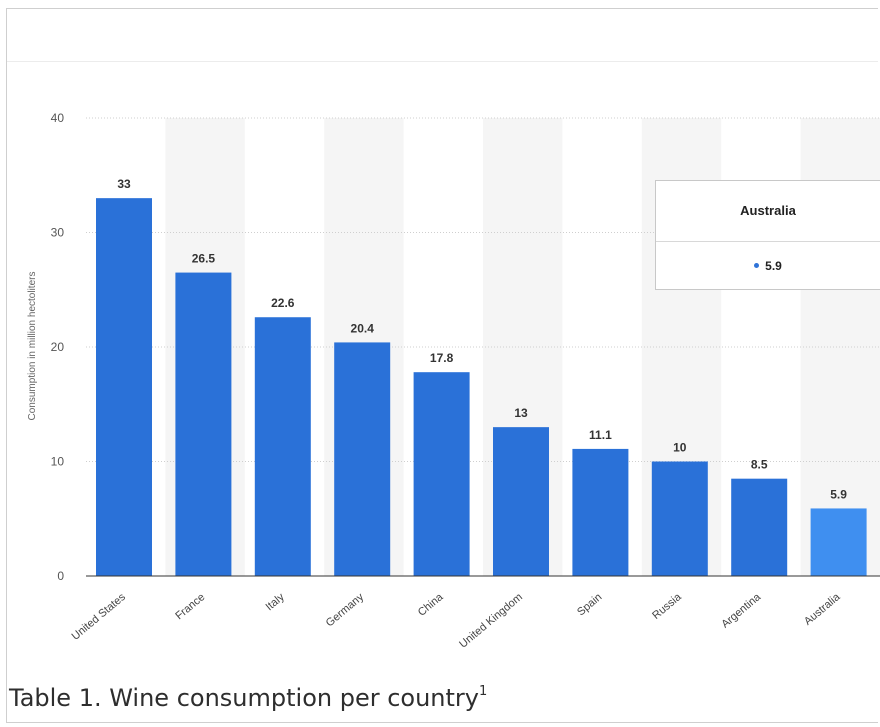 The image size is (880, 727). I want to click on category-label: Australia, so click(822, 609).